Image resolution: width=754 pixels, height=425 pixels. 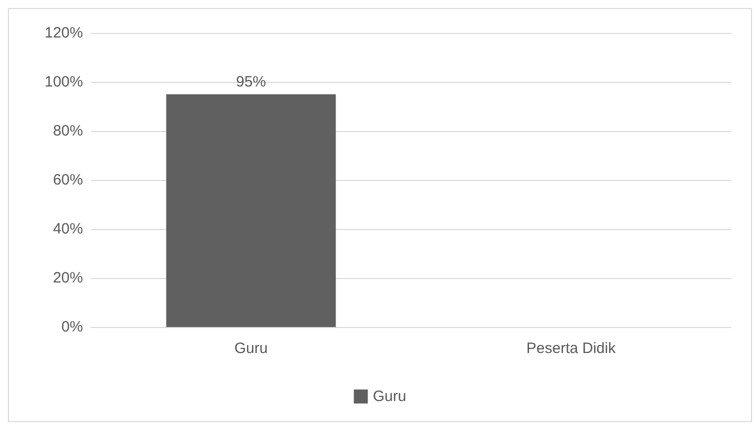 I want to click on y-tick-label: 0%, so click(x=72, y=327).